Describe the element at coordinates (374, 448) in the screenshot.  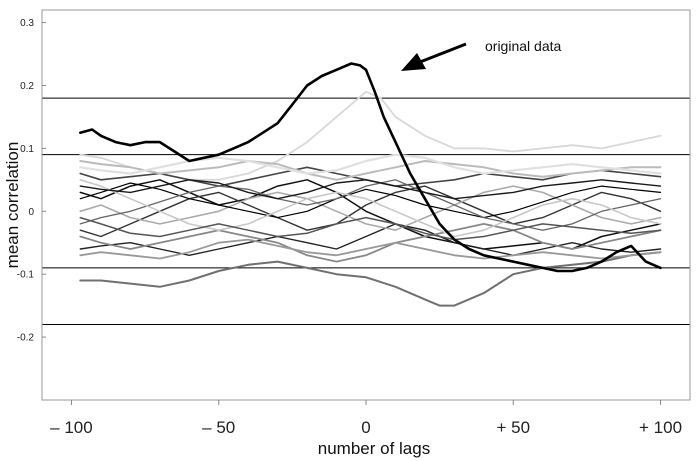
I see `x-axis-title: number of lags` at that location.